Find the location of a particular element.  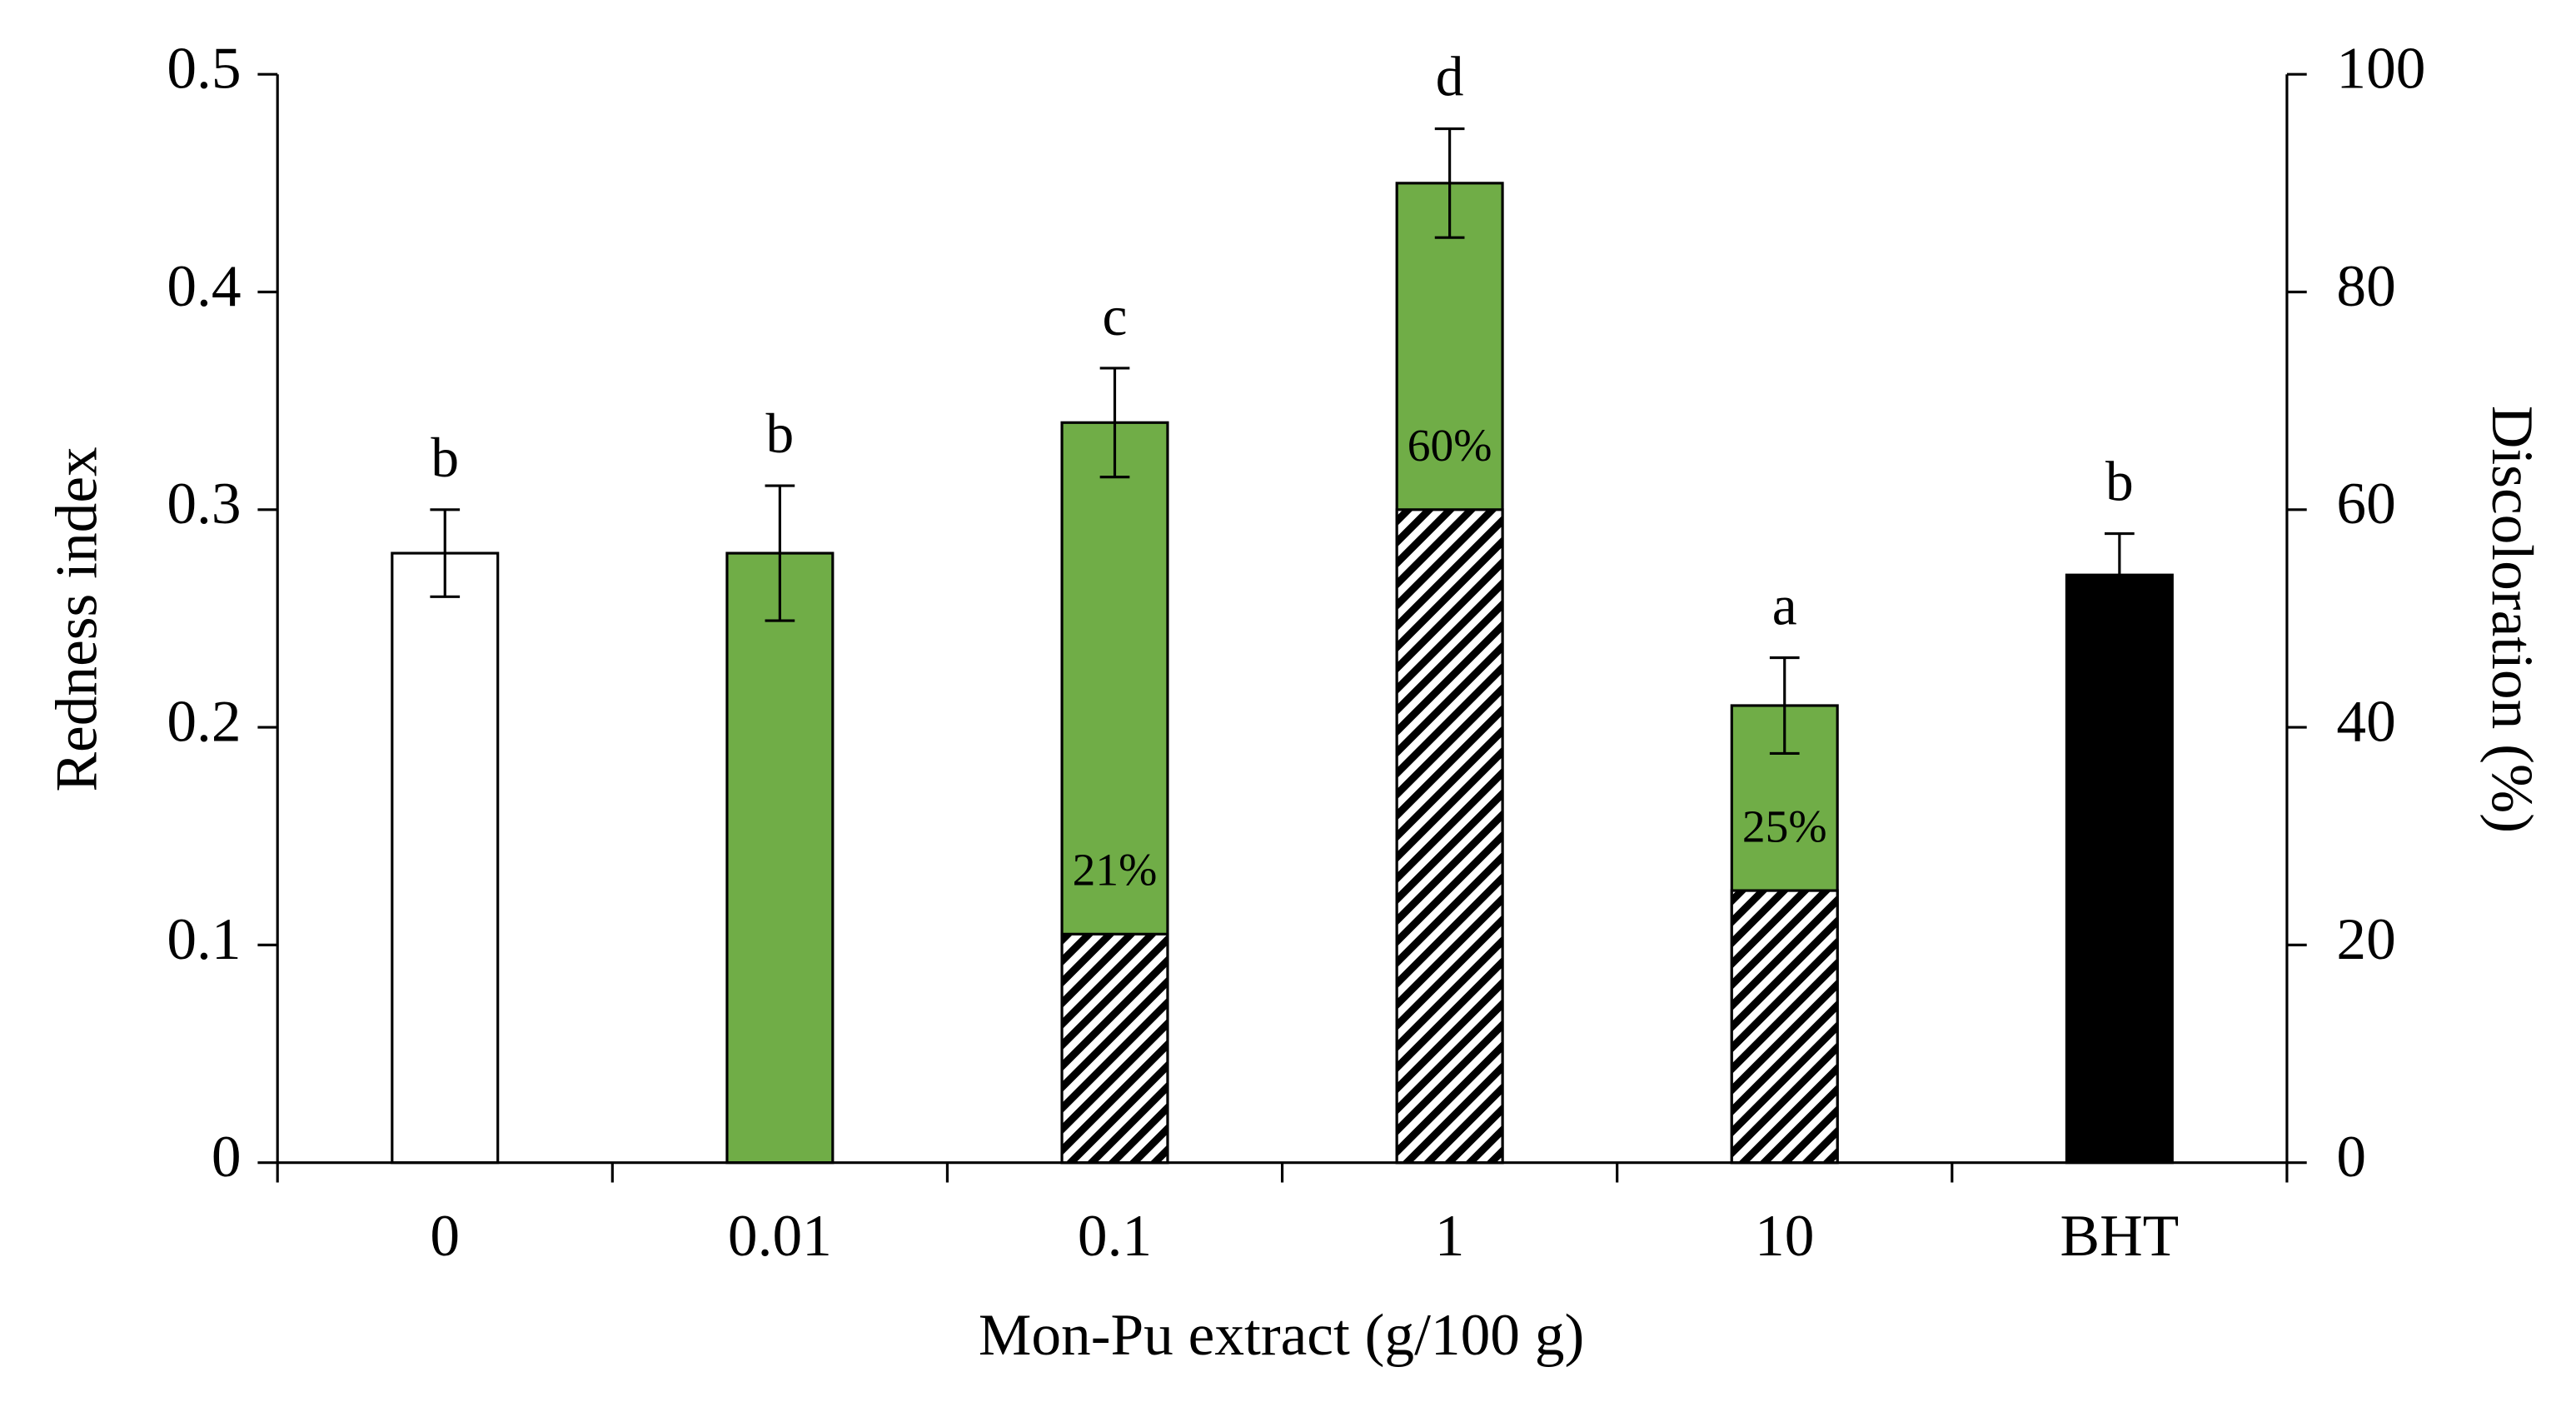

x-tick-label: 0.01 is located at coordinates (780, 1236).